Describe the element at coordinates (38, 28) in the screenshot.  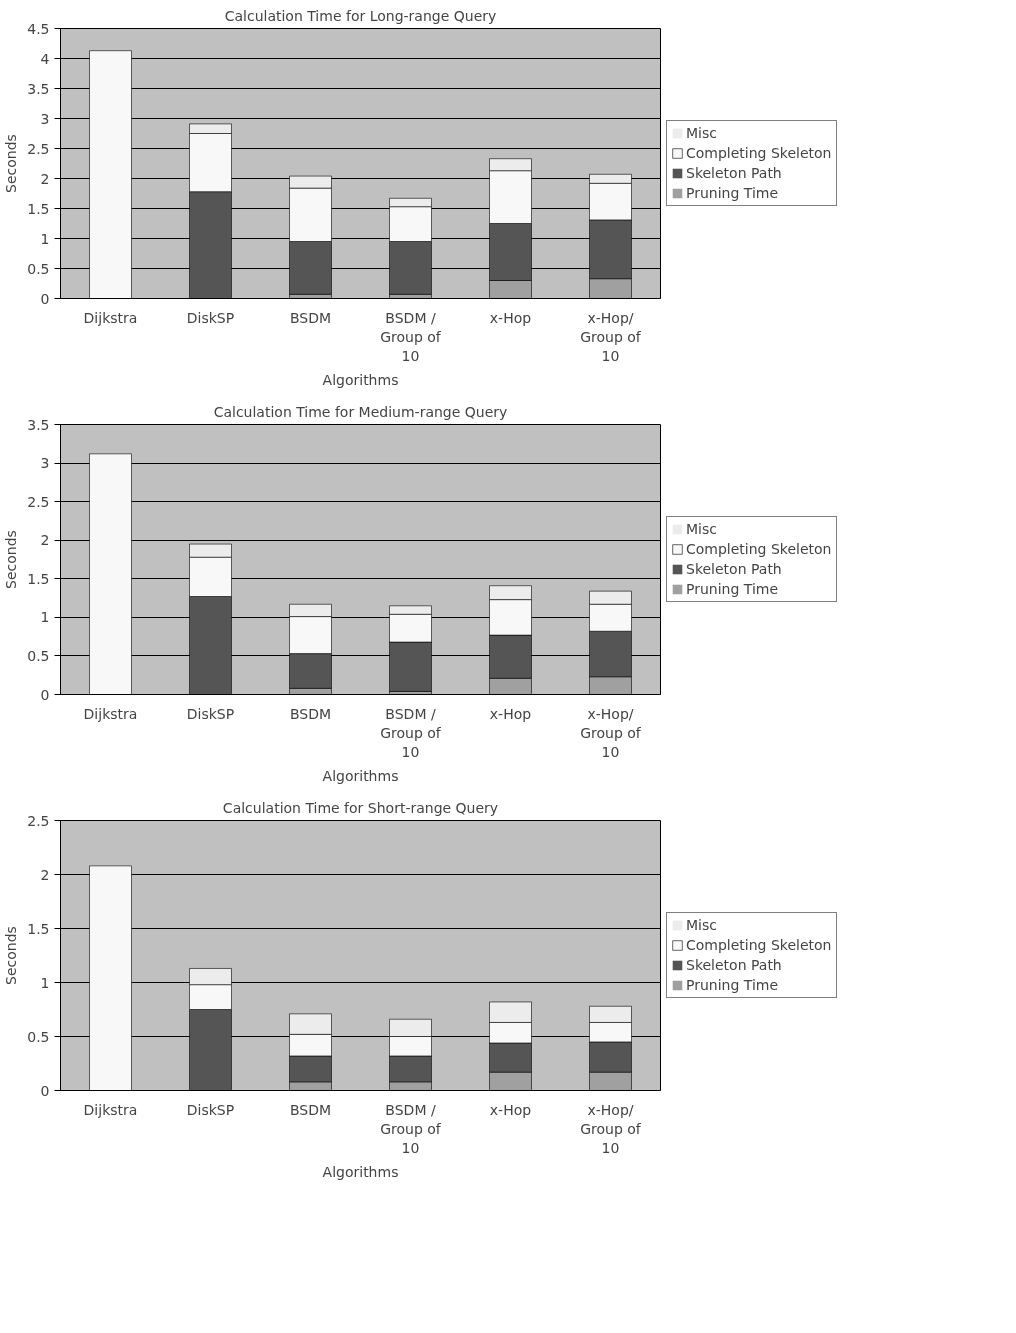
I see `y-tick-label: 4.5` at that location.